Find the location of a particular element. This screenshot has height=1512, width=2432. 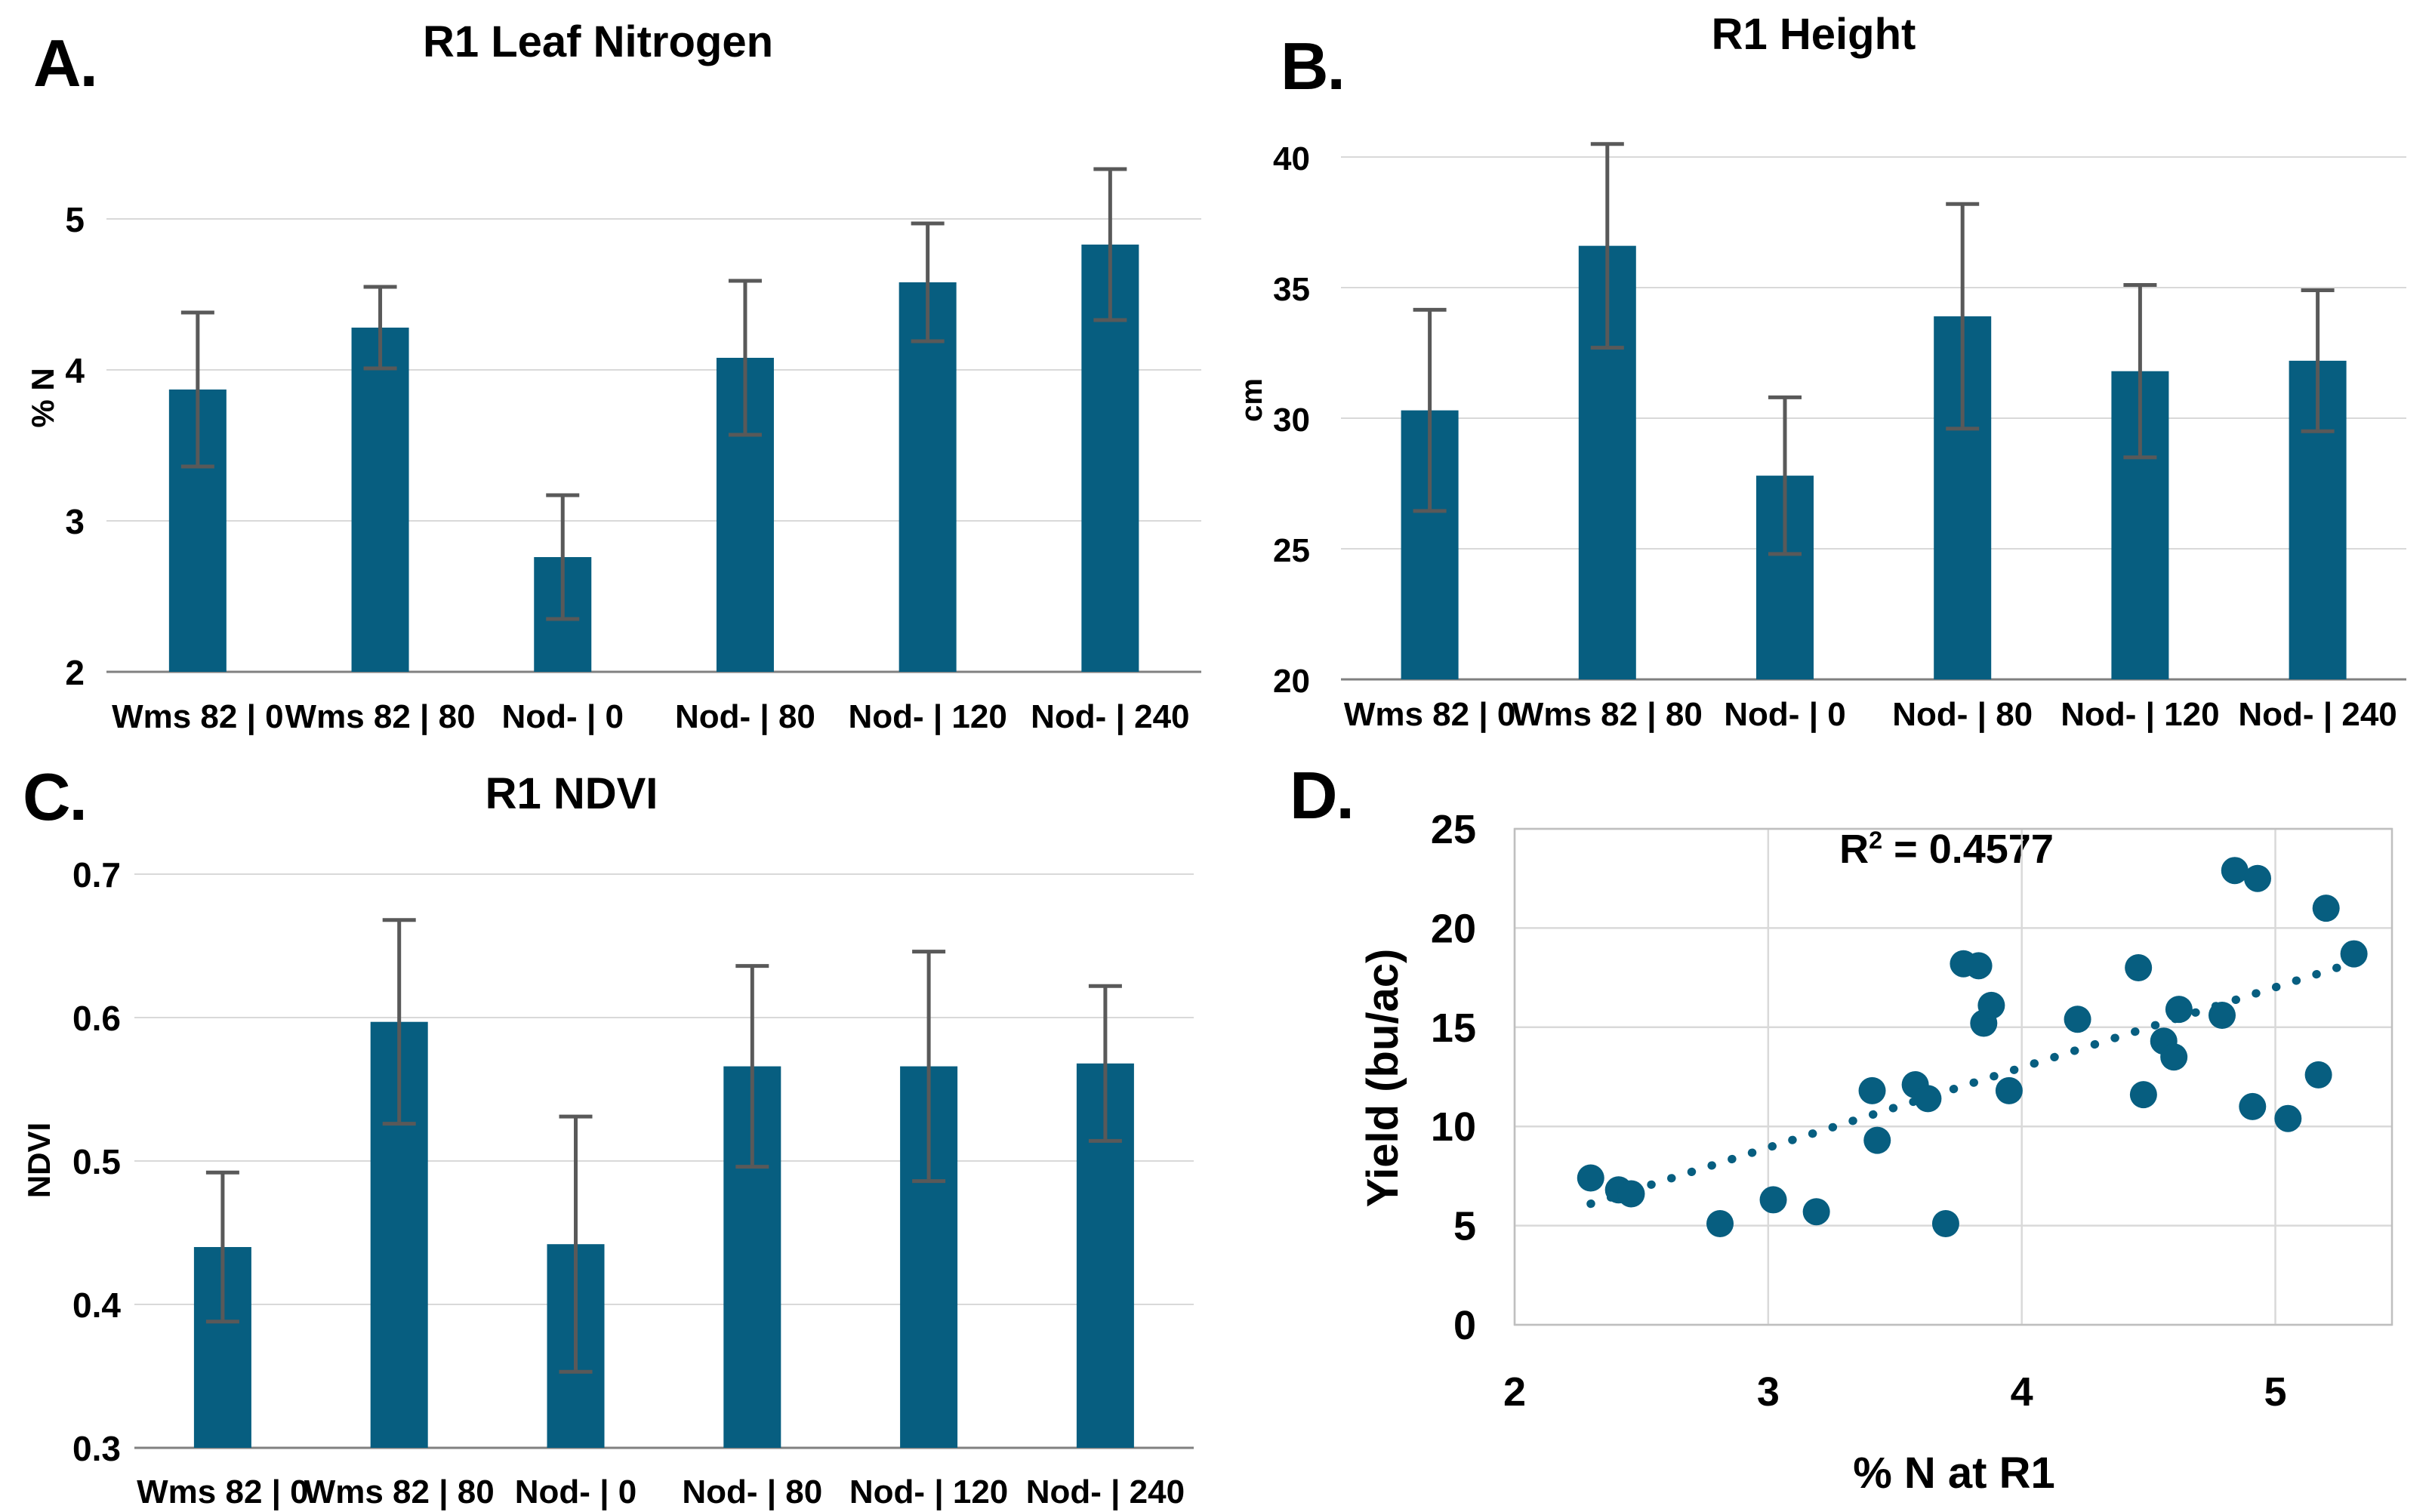

svg-text: 0.3 is located at coordinates (96, 1448).